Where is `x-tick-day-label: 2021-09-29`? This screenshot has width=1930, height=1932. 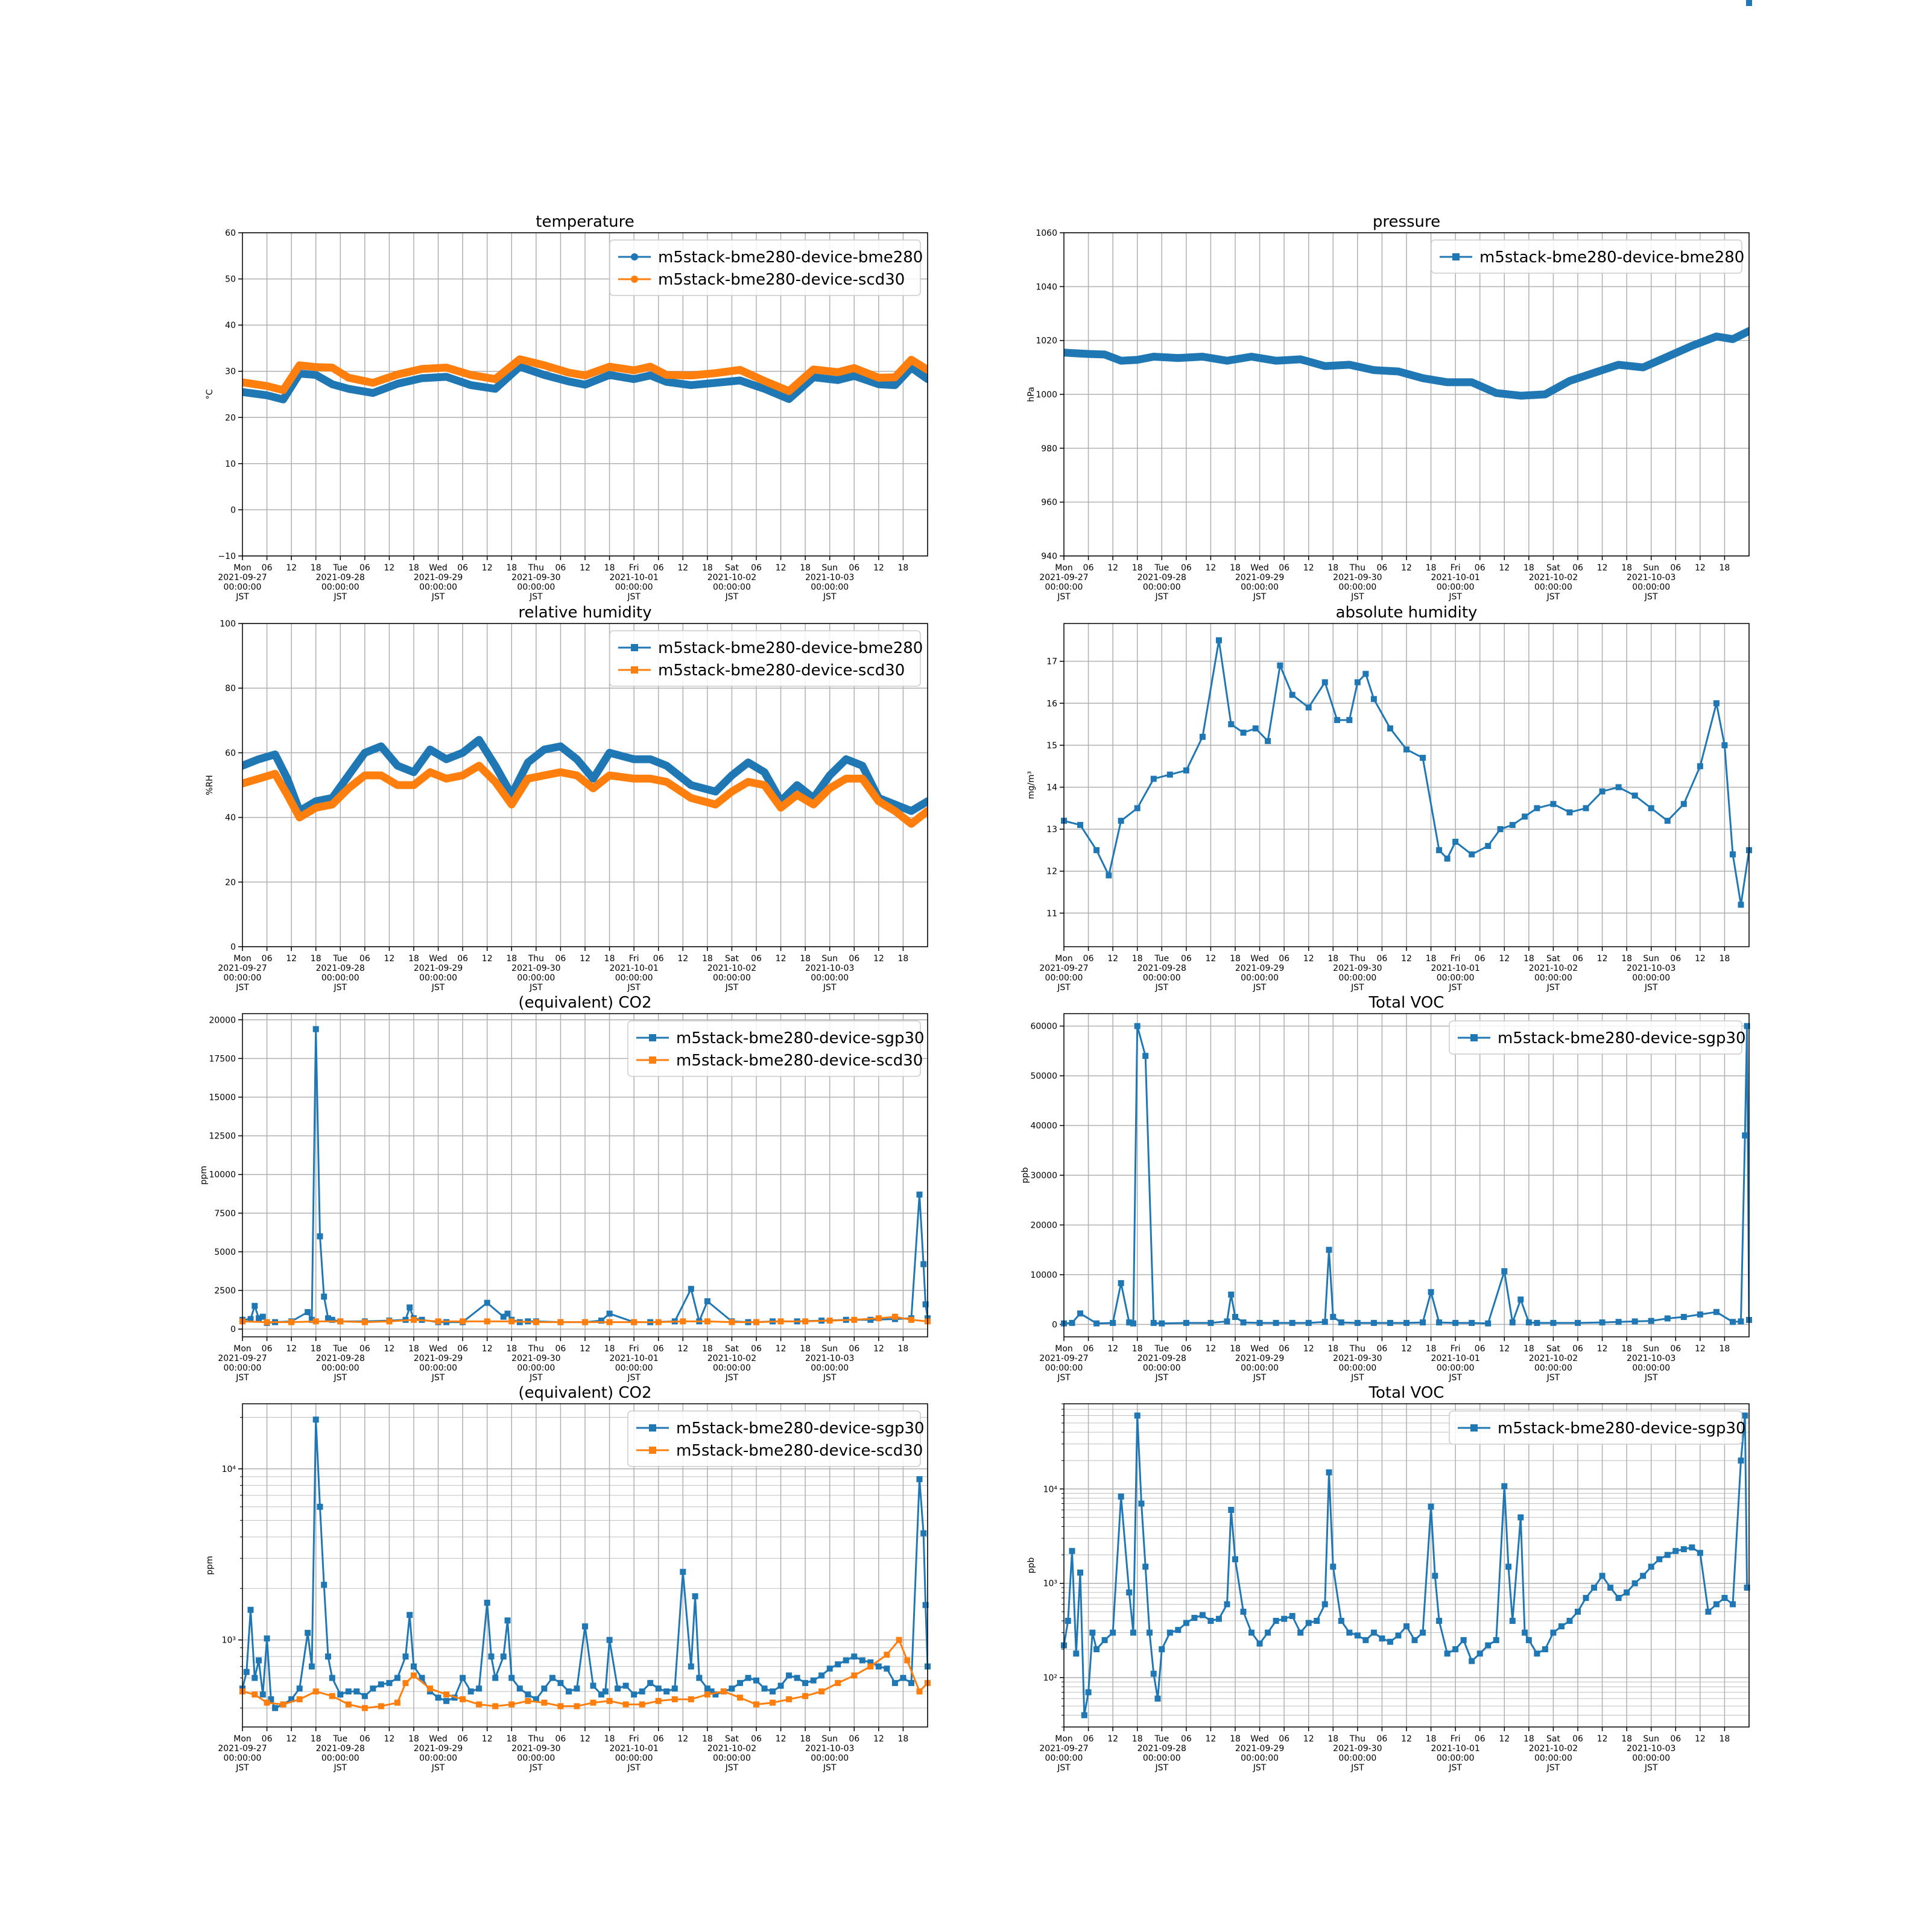
x-tick-day-label: 2021-09-29 is located at coordinates (1259, 577).